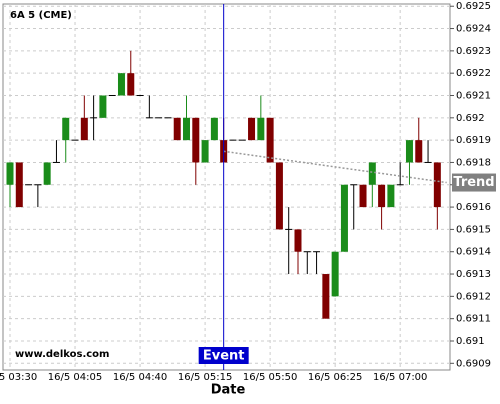  Describe the element at coordinates (62, 354) in the screenshot. I see `watermark: www.delkos.com` at that location.